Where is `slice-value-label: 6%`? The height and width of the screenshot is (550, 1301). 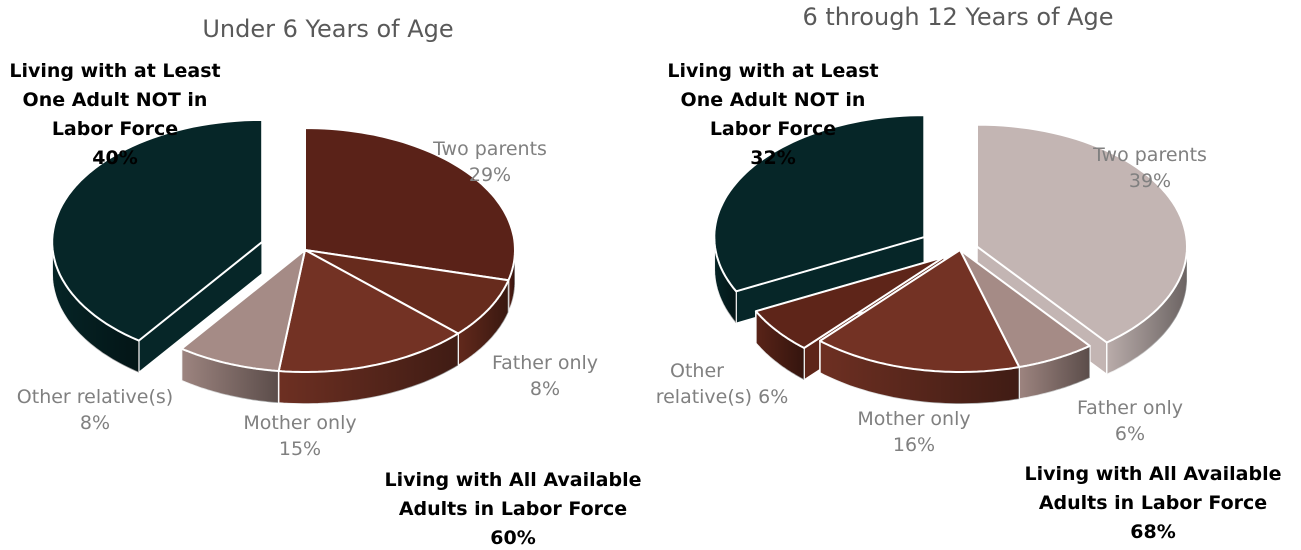
slice-value-label: 6% is located at coordinates (1130, 434).